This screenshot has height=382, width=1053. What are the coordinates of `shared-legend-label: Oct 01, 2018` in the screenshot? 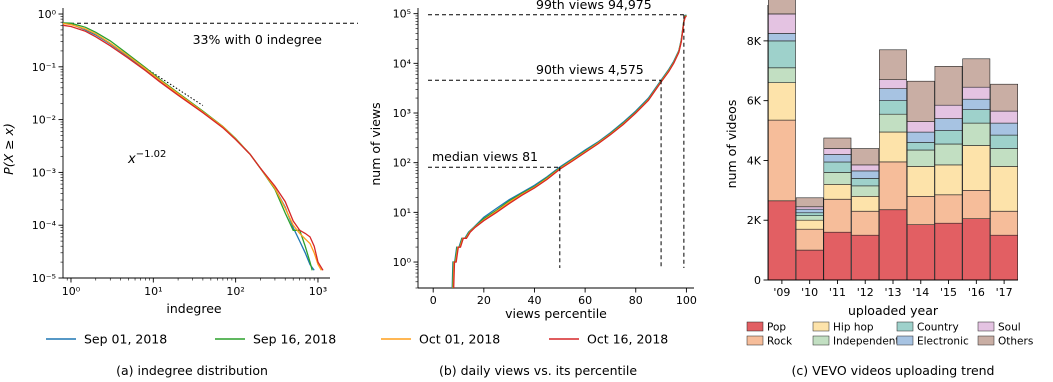 It's located at (459, 339).